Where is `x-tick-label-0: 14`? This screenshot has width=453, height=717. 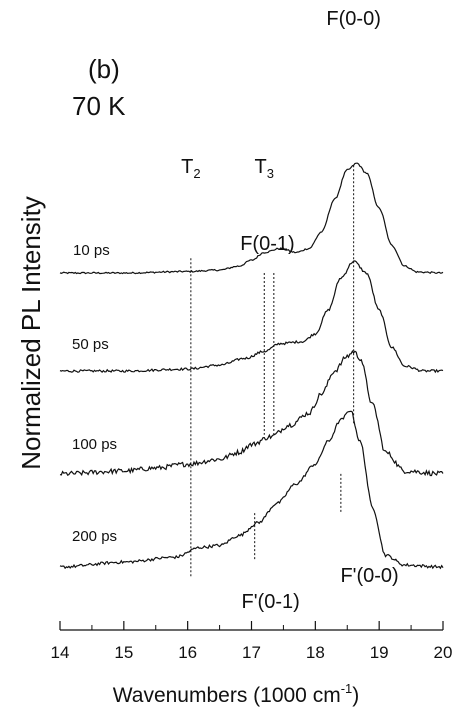 x-tick-label-0: 14 is located at coordinates (60, 652).